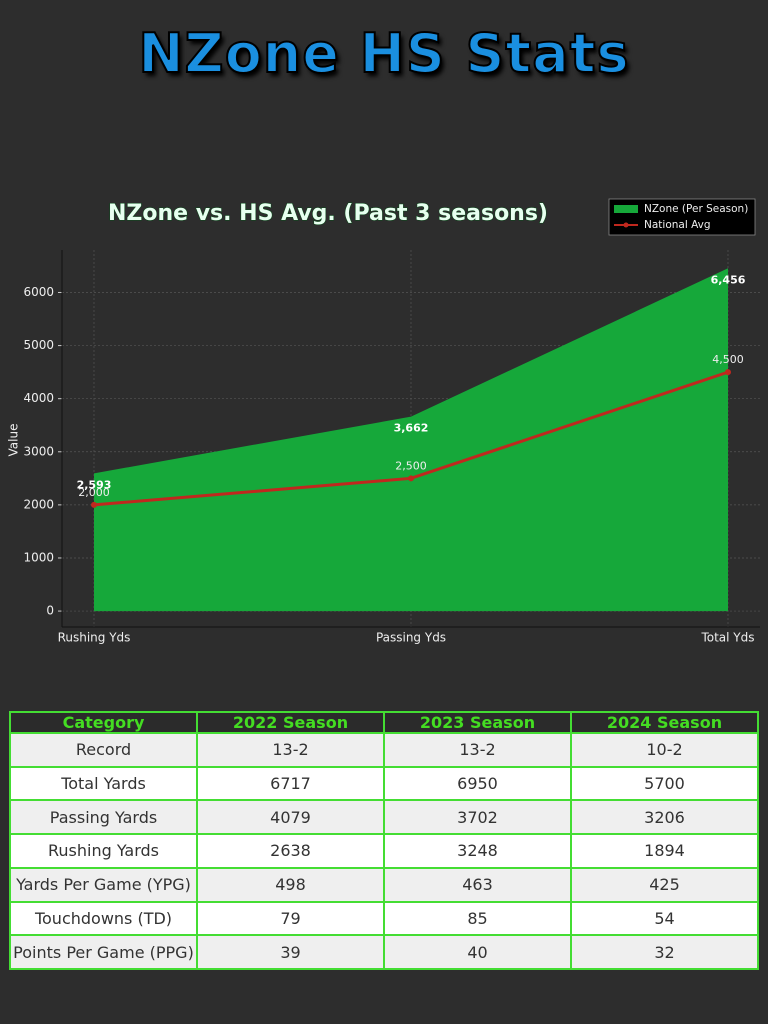 The image size is (768, 1024). What do you see at coordinates (38, 345) in the screenshot?
I see `y-tick-label: 5000` at bounding box center [38, 345].